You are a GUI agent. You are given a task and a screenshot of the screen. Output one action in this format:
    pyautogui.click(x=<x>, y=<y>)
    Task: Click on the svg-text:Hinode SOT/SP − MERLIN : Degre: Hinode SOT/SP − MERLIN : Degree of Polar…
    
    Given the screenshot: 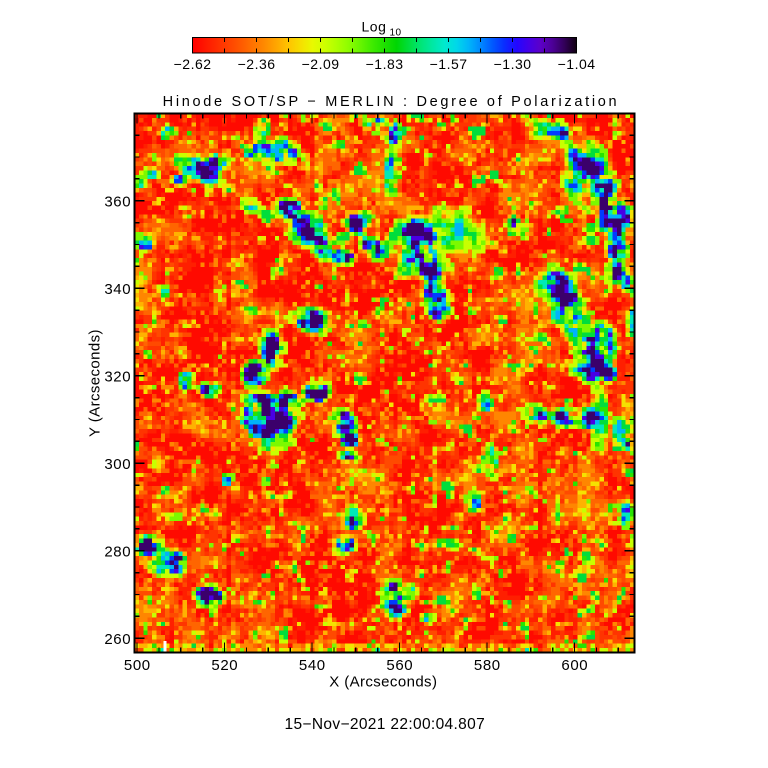 What is the action you would take?
    pyautogui.click(x=391, y=102)
    